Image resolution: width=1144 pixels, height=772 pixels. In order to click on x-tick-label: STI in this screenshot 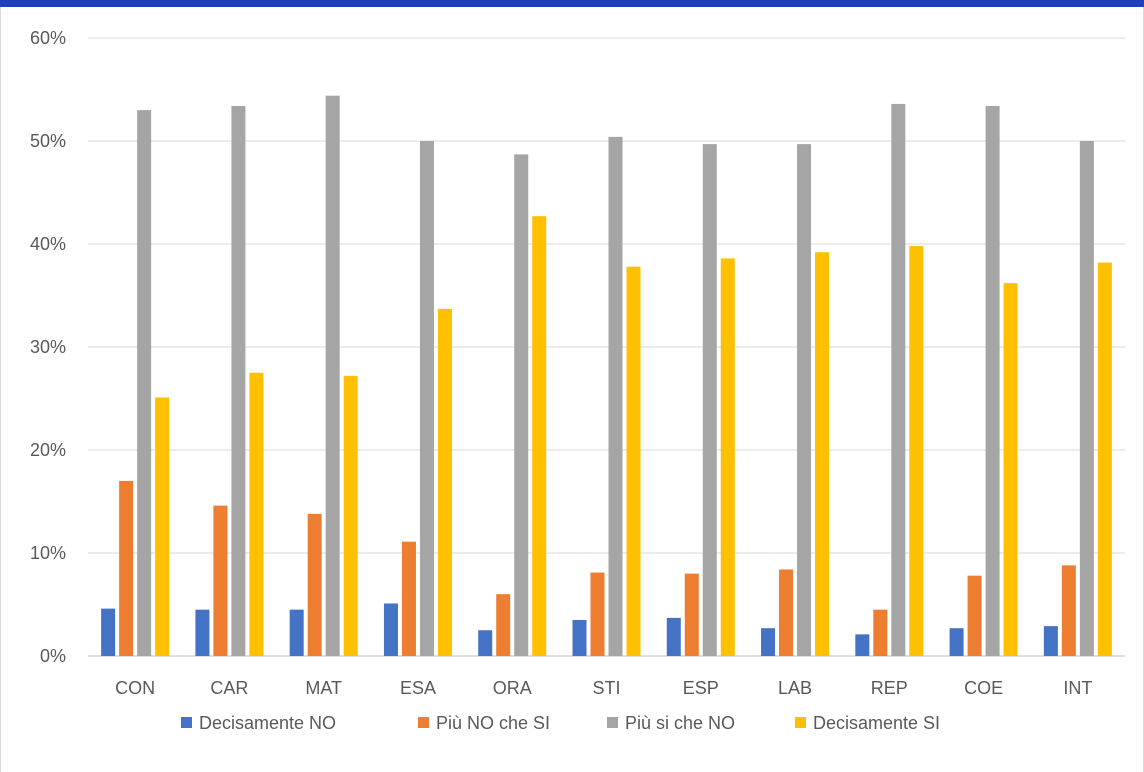, I will do `click(606, 688)`.